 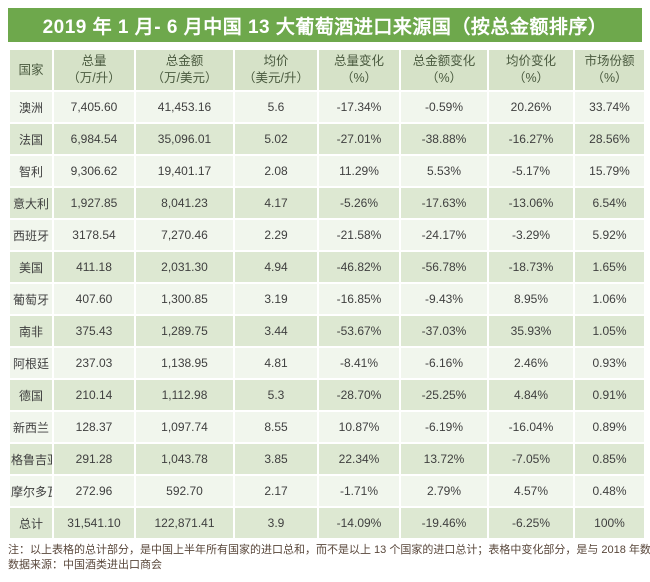 What do you see at coordinates (276, 299) in the screenshot?
I see `value-cell: 3.19` at bounding box center [276, 299].